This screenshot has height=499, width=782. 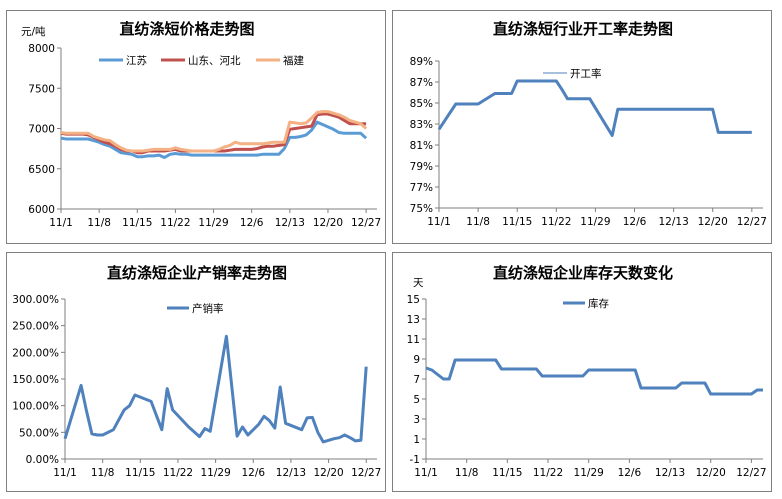 What do you see at coordinates (670, 473) in the screenshot?
I see `x-tick-label: 12/13` at bounding box center [670, 473].